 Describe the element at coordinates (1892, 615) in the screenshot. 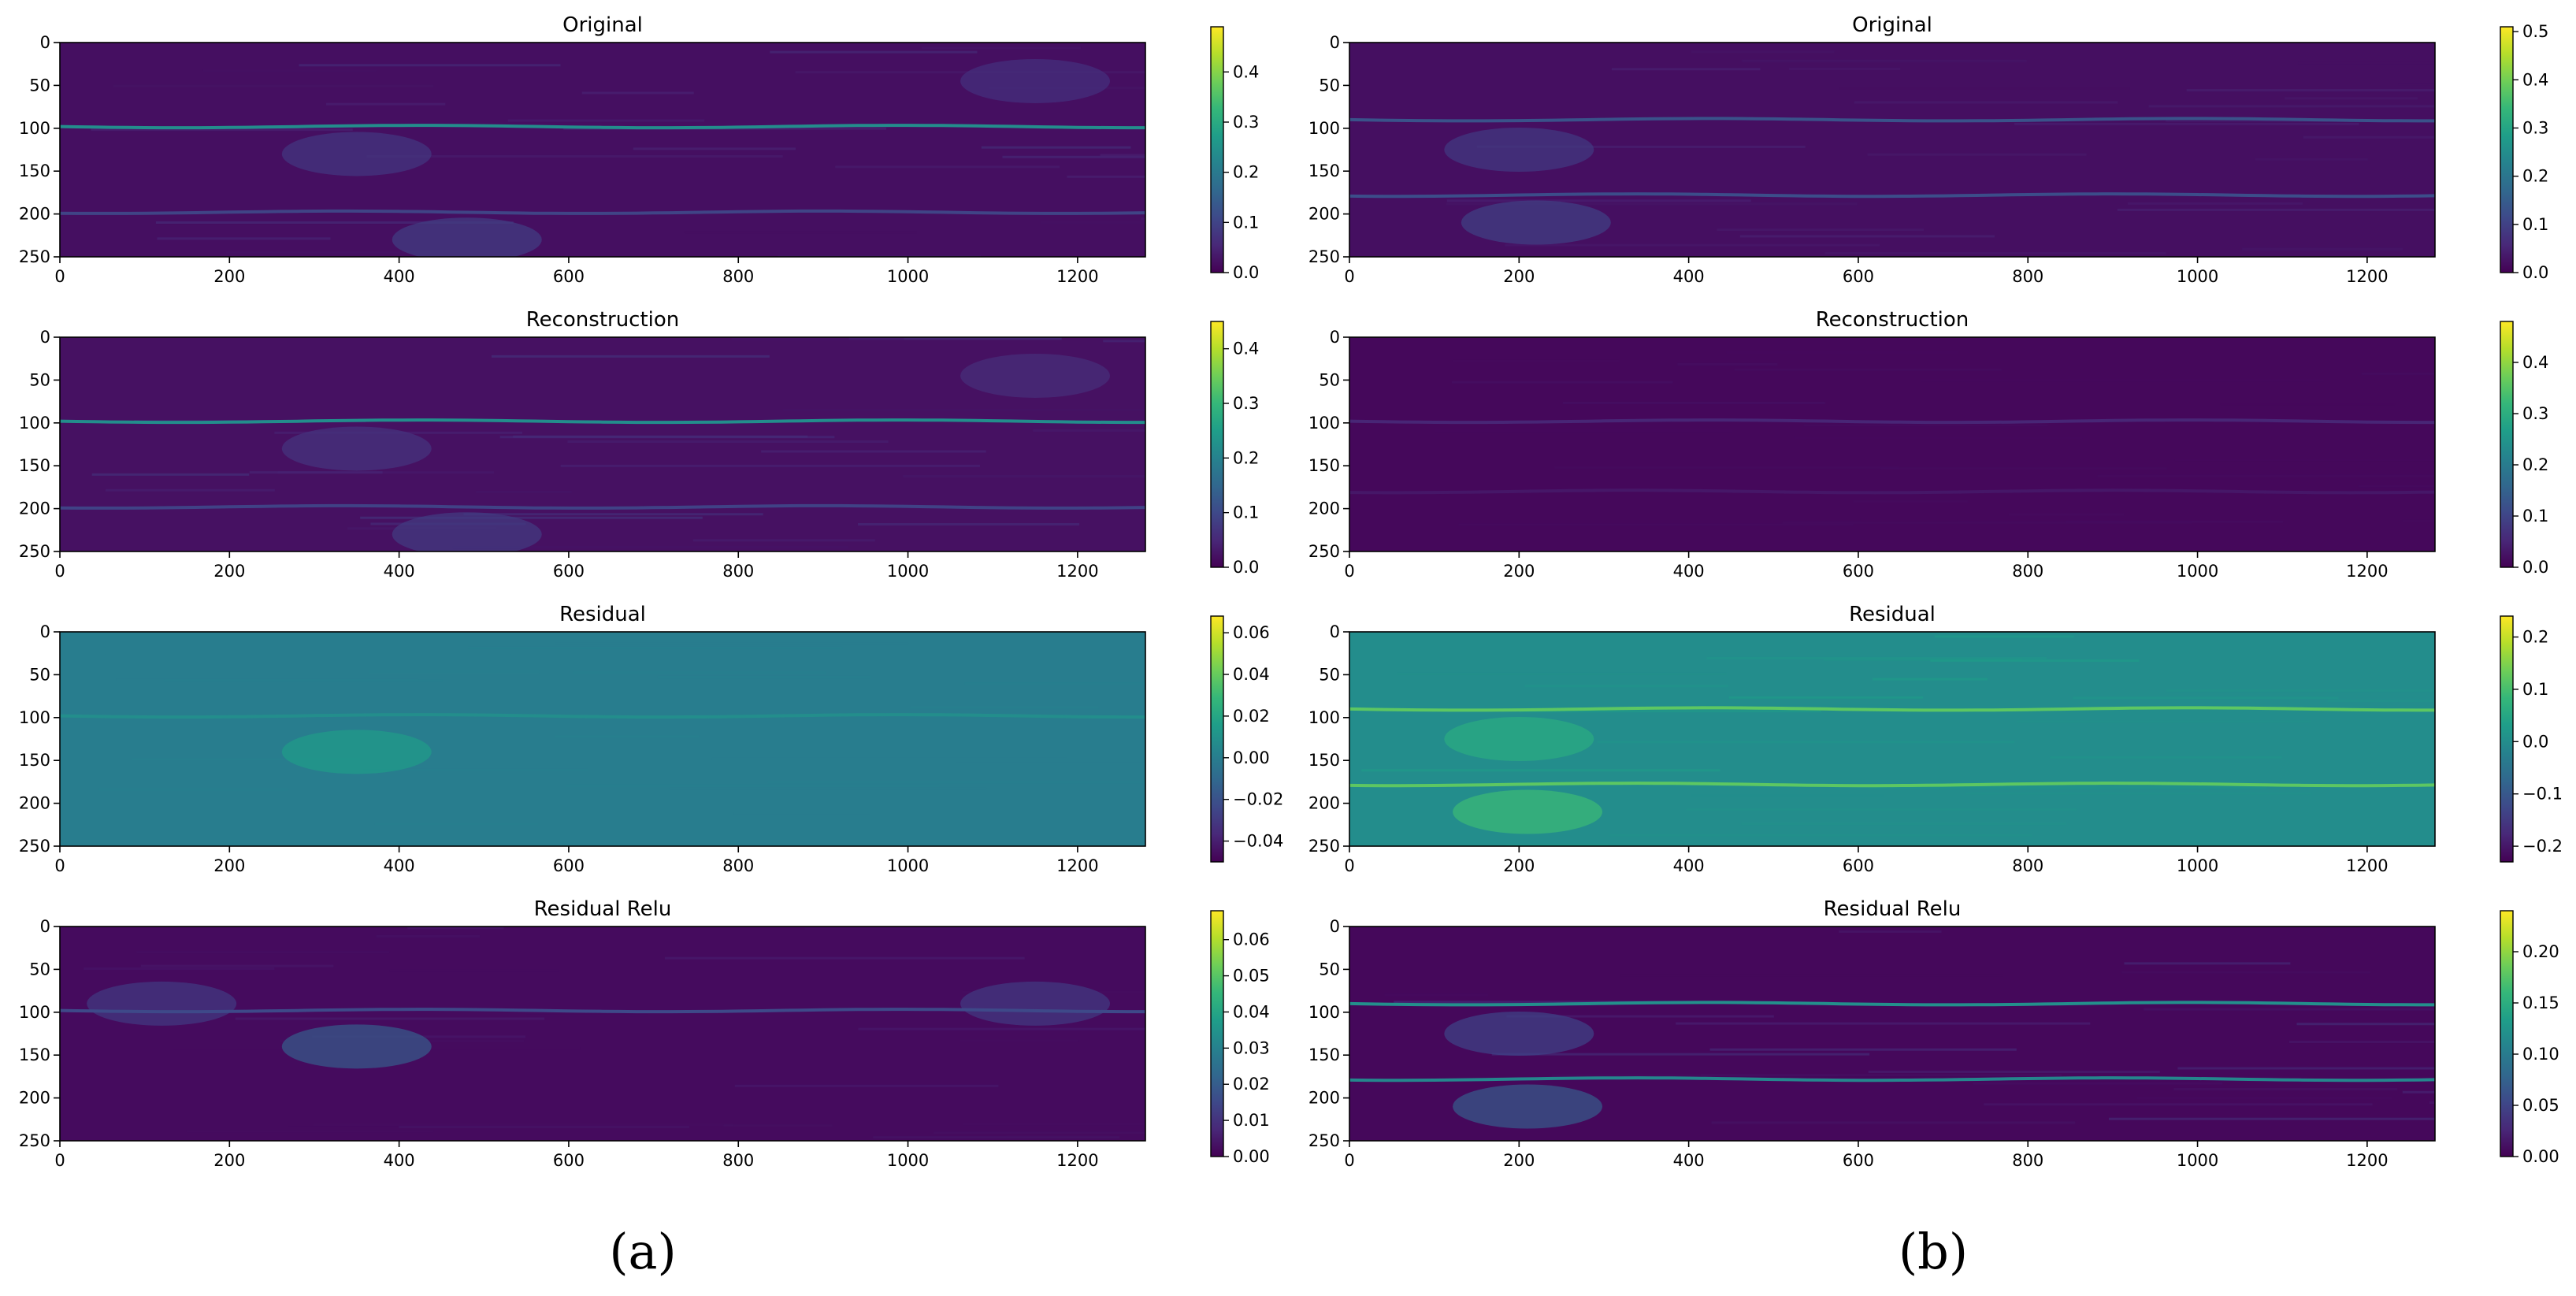

I see `chart-title: Residual` at that location.